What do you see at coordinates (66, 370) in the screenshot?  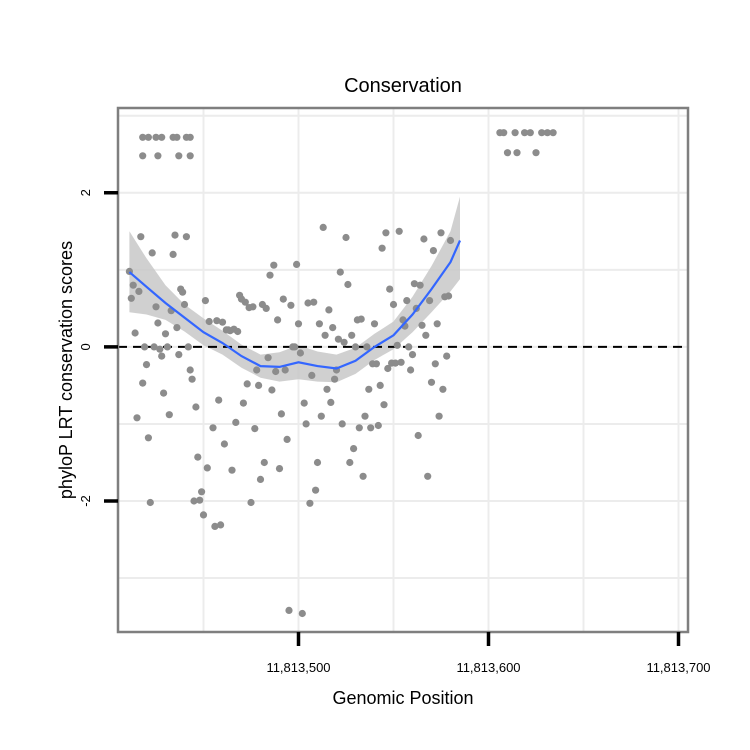 I see `y-axis-label: phyloP LRT conservation scores` at bounding box center [66, 370].